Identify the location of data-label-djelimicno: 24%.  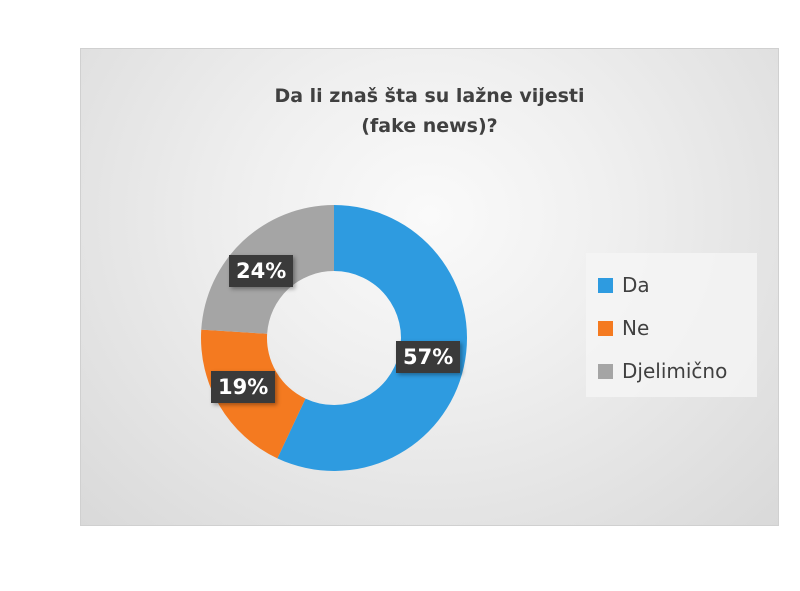
(261, 271).